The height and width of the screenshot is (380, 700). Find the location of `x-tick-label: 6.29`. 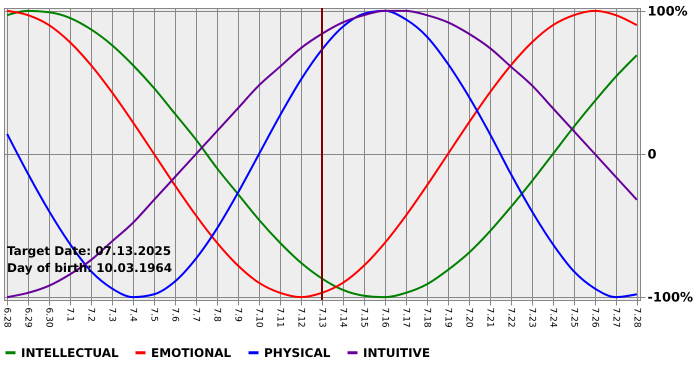

x-tick-label: 6.29 is located at coordinates (27, 318).